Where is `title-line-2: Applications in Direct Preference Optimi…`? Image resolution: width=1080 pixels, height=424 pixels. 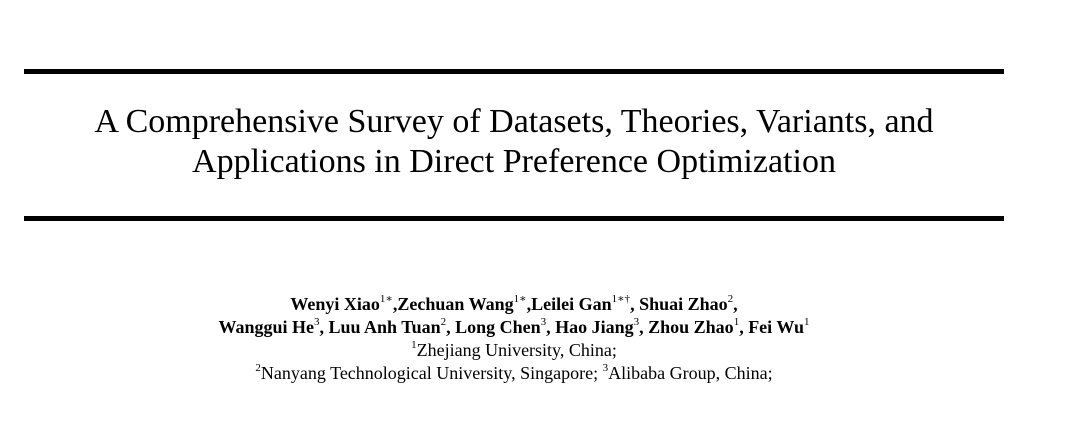 title-line-2: Applications in Direct Preference Optimi… is located at coordinates (514, 161).